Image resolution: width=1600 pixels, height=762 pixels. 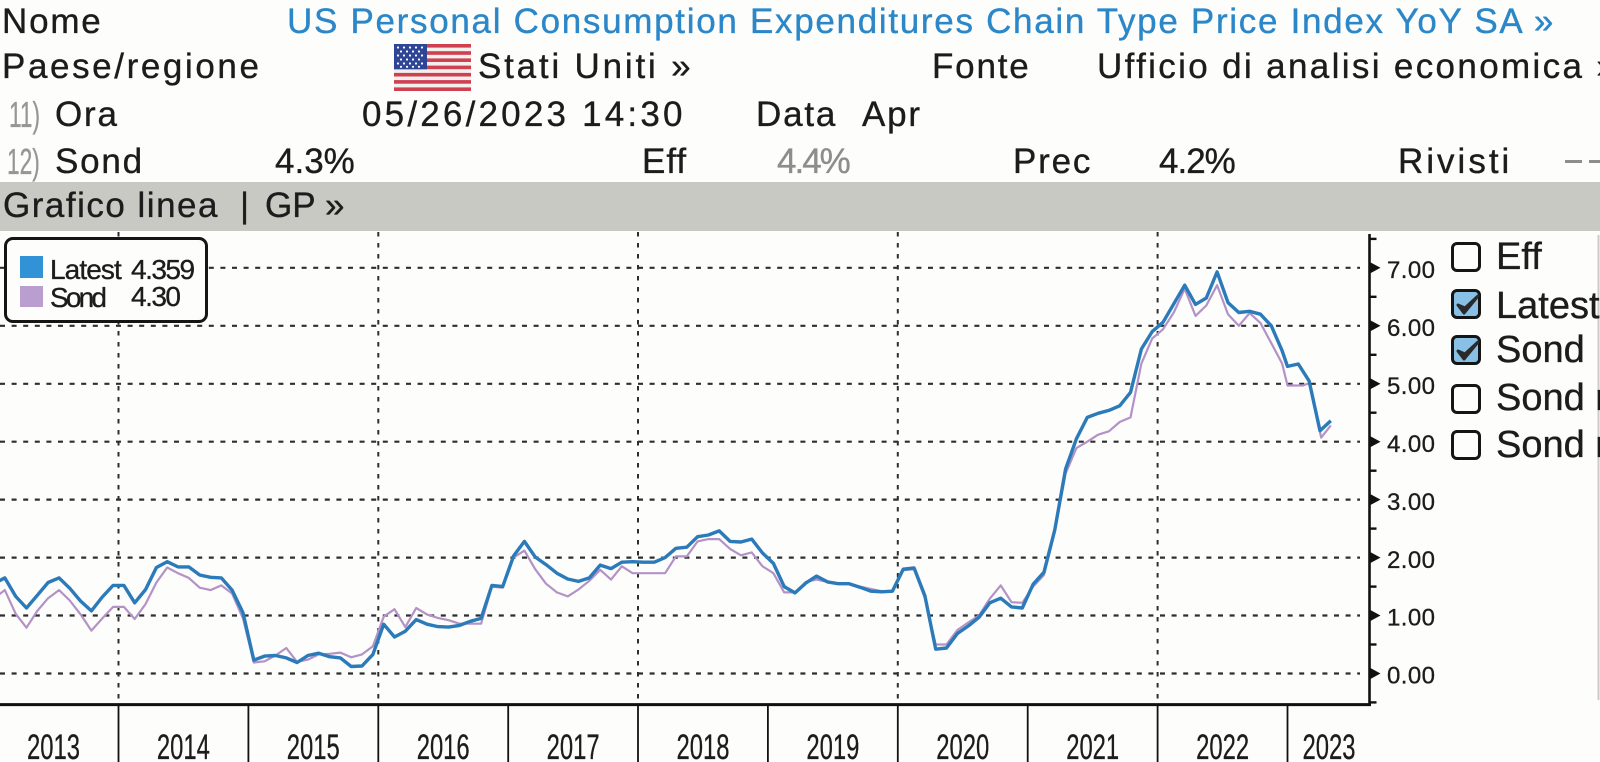 What do you see at coordinates (183, 745) in the screenshot?
I see `svg-text: 2014` at bounding box center [183, 745].